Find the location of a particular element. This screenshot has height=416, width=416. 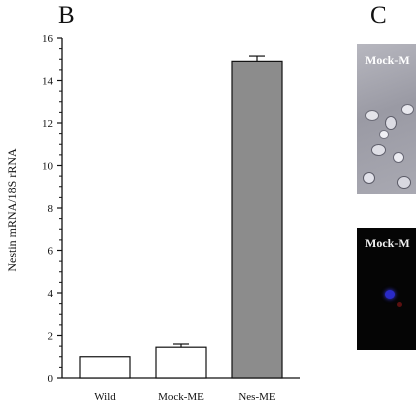

micrograph-fluorescence: Mock-M is located at coordinates (386, 289).